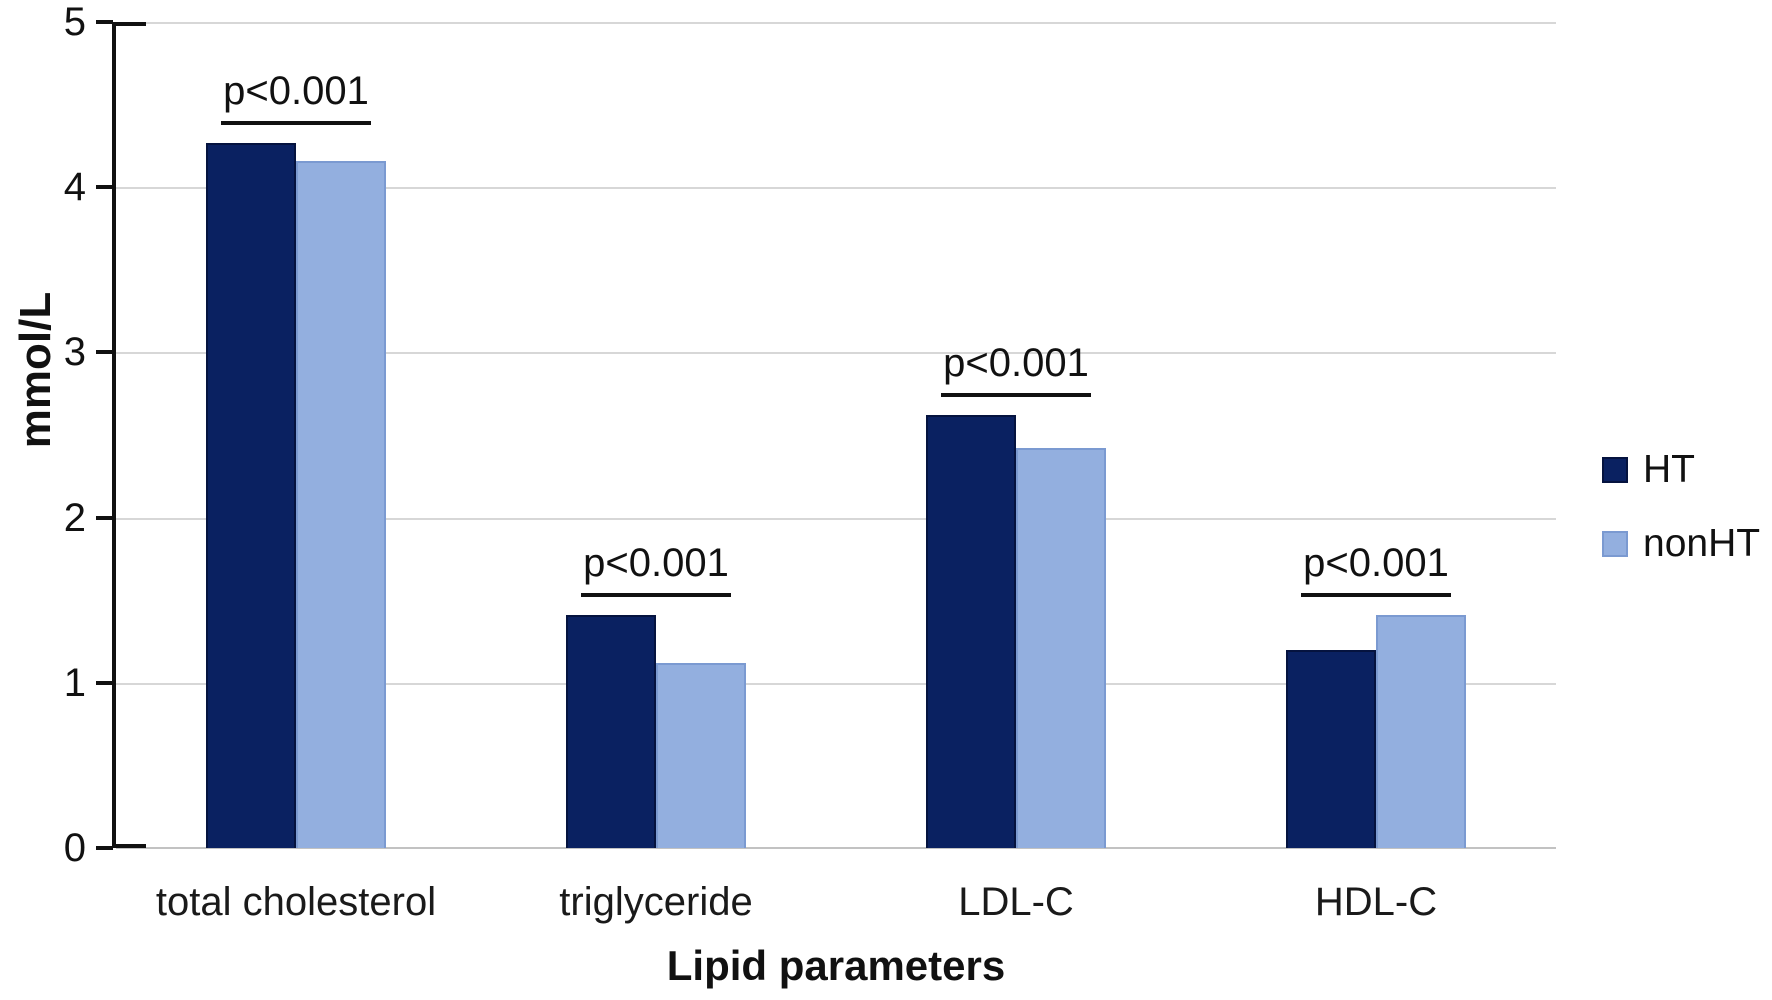 The height and width of the screenshot is (1000, 1772). I want to click on bar-ht-ldl-c, so click(971, 631).